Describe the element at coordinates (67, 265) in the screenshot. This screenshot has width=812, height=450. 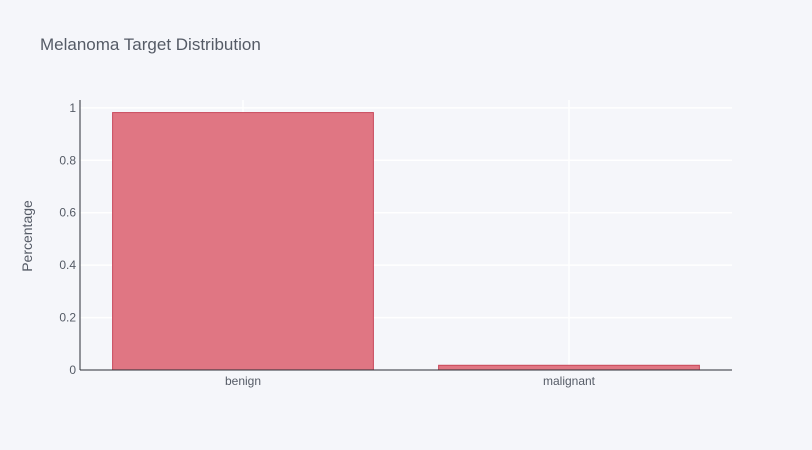
I see `y-tick-label: 0.4` at that location.